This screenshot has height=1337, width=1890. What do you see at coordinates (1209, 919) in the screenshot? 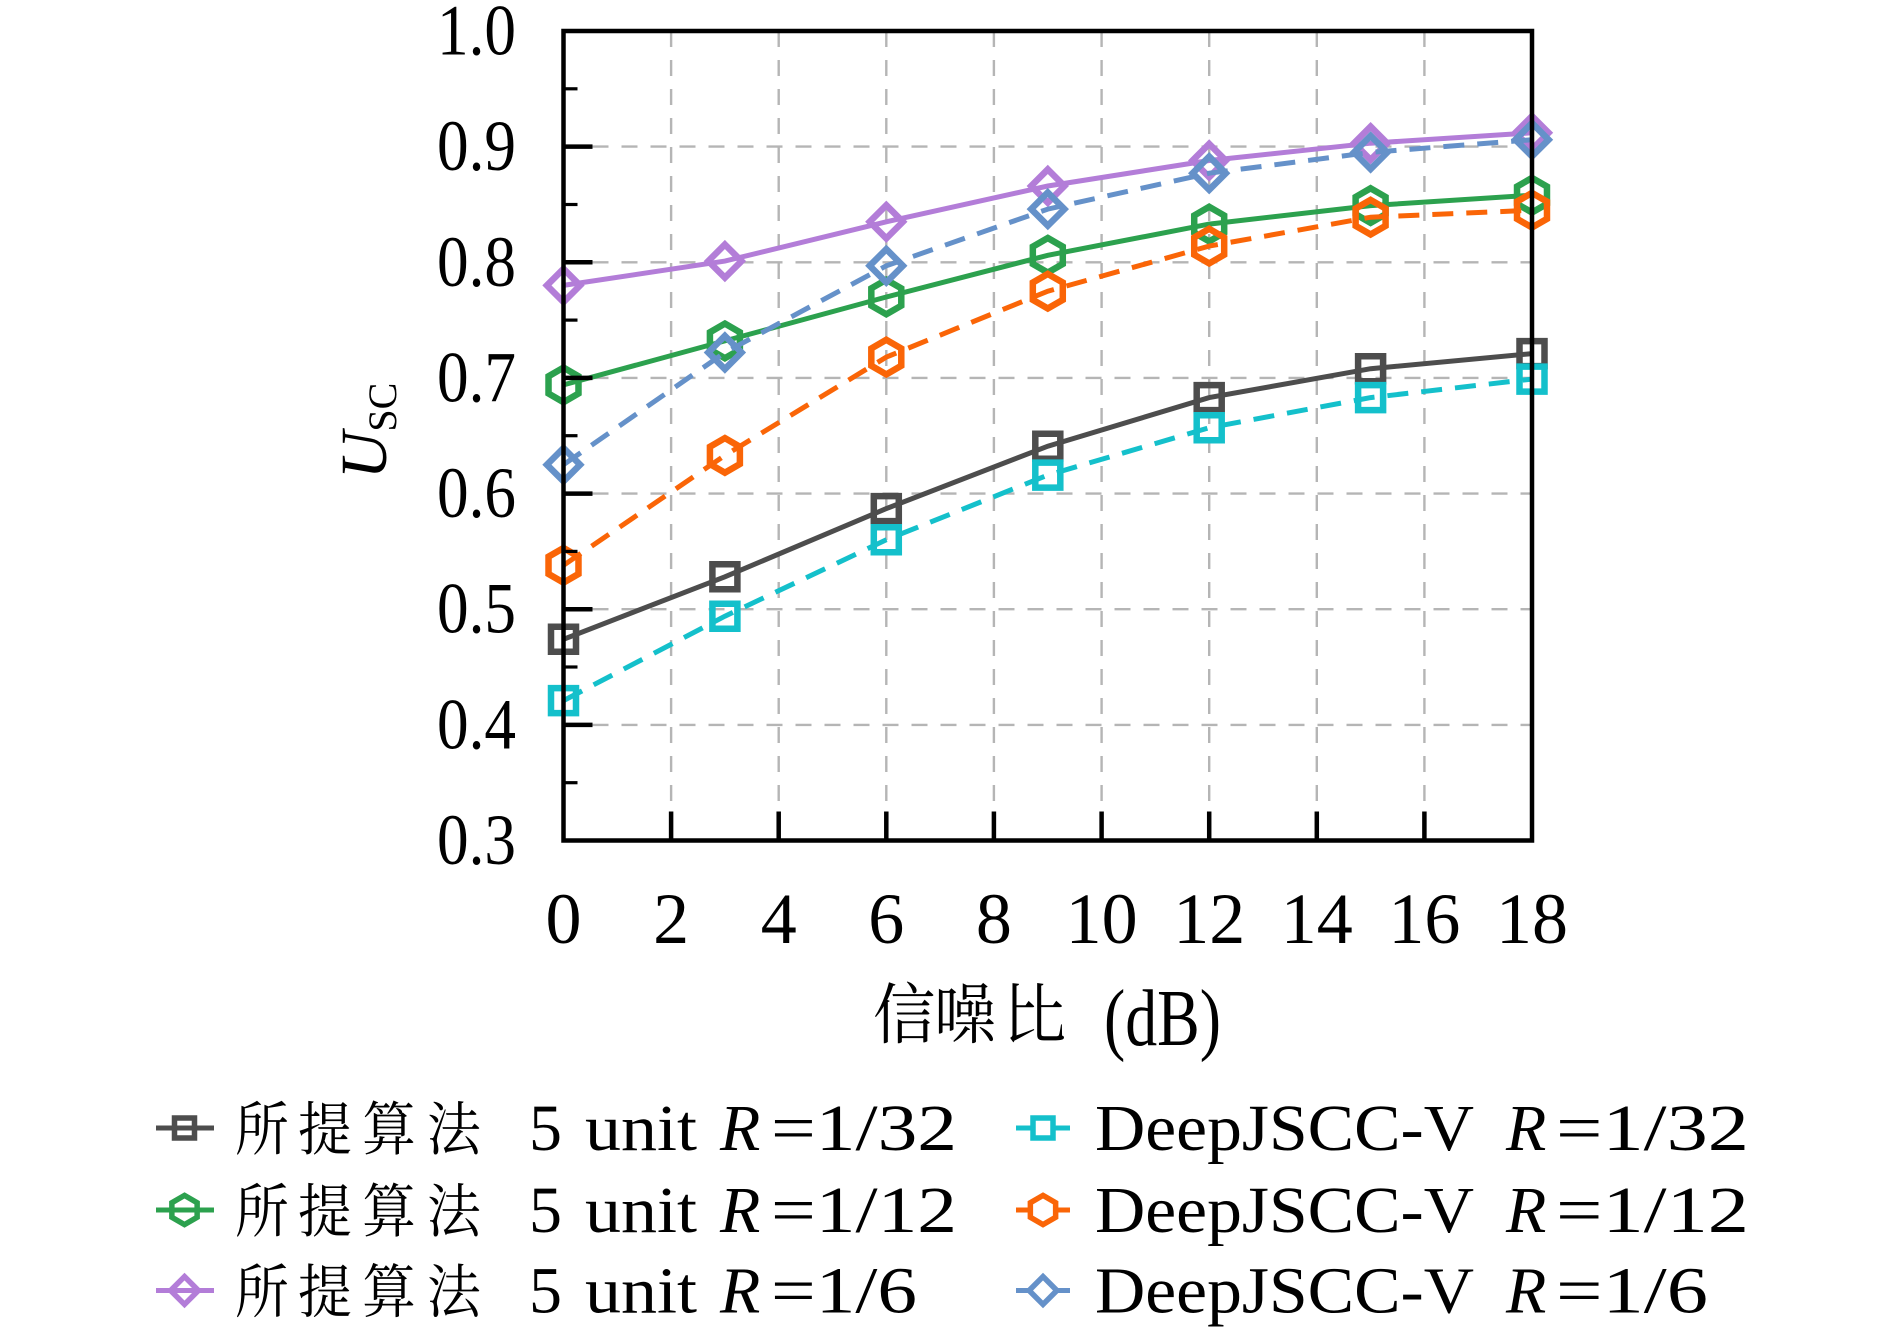
I see `svg-text: 12` at bounding box center [1209, 919].